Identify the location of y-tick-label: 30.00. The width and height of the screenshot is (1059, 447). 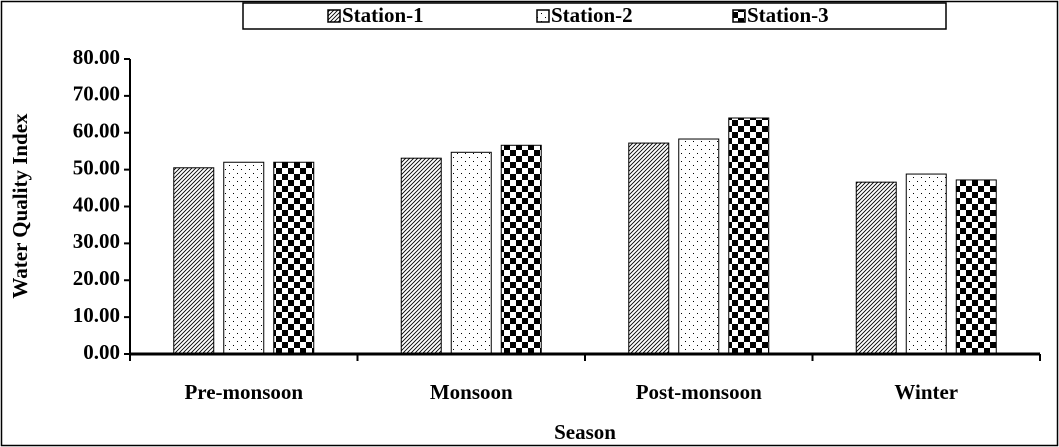
(96, 241).